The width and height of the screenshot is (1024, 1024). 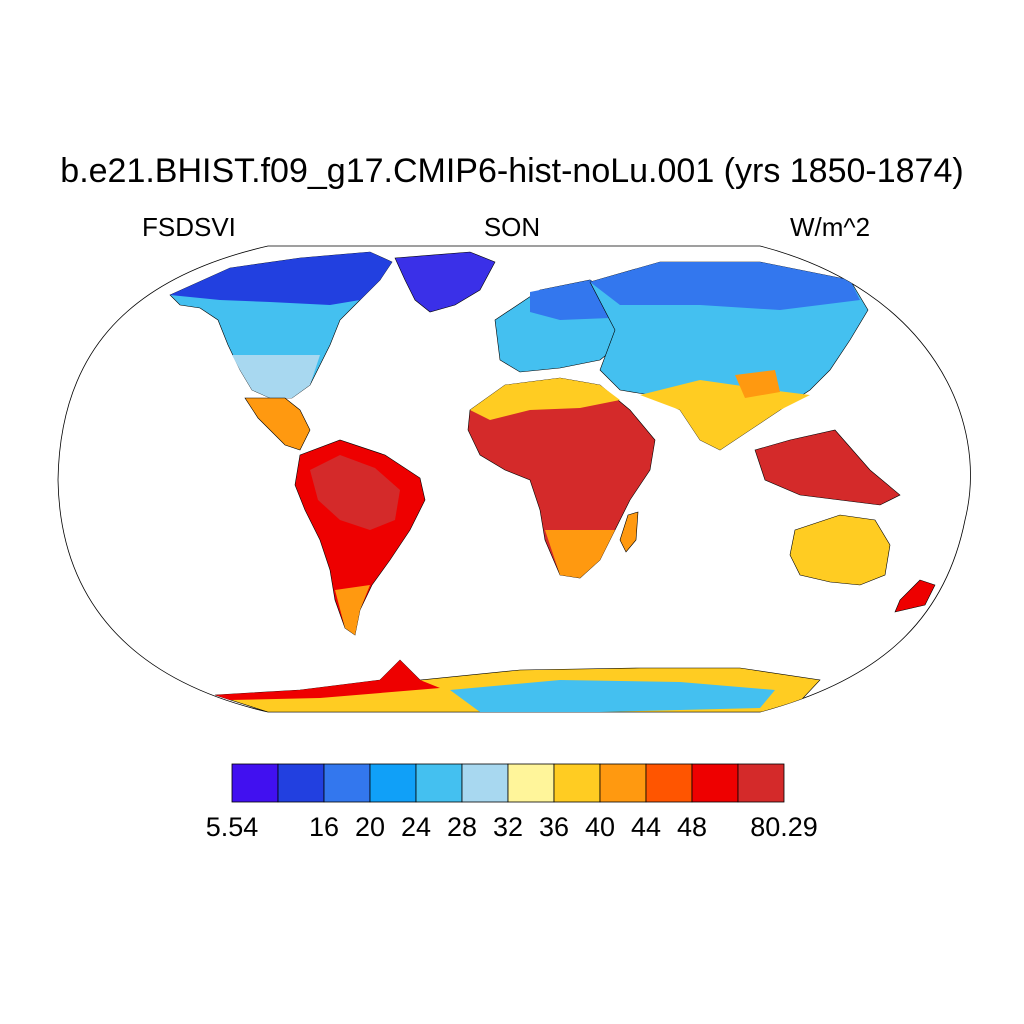 I want to click on variable-label: FSDSVI, so click(x=189, y=227).